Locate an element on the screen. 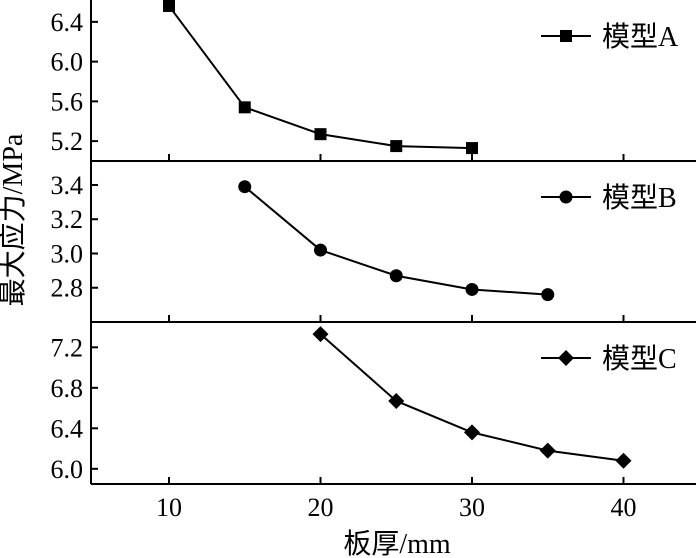 The height and width of the screenshot is (558, 696). y-tick-label: 3.4 is located at coordinates (67, 185).